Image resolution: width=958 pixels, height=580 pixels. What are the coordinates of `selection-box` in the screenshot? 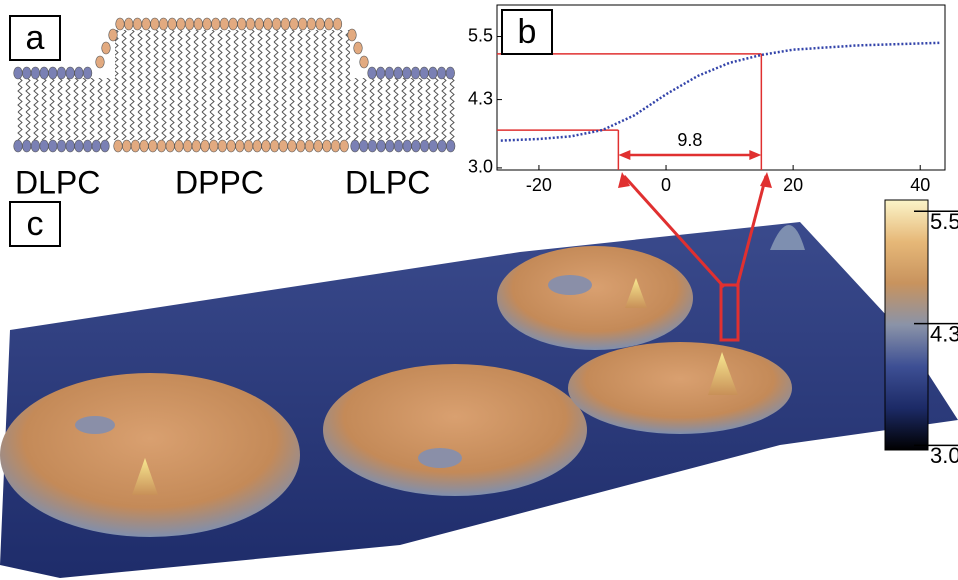 It's located at (729, 312).